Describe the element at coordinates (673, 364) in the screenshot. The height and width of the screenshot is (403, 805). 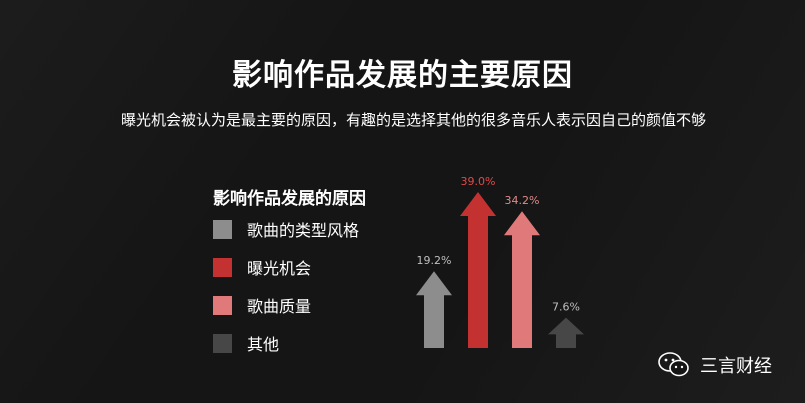
I see `wechat-icon` at that location.